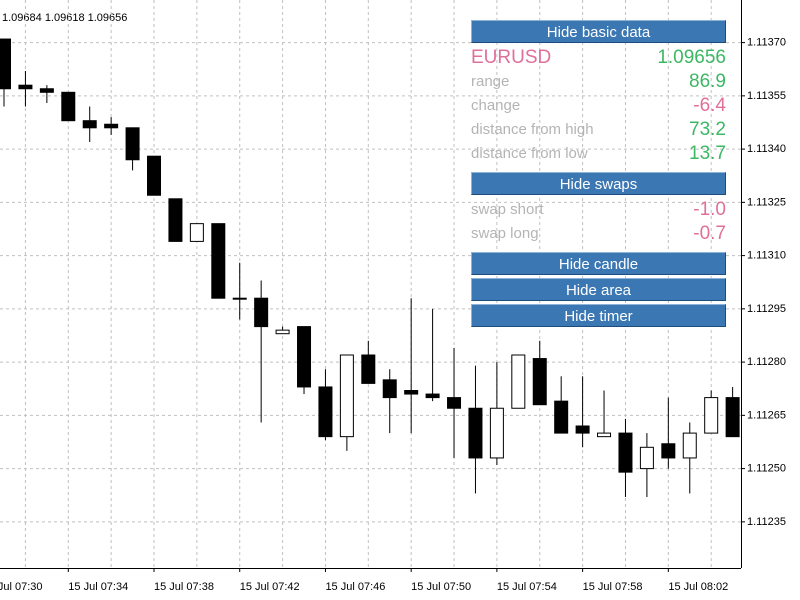 This screenshot has width=800, height=600. I want to click on y-tick-label: 1.11235, so click(766, 522).